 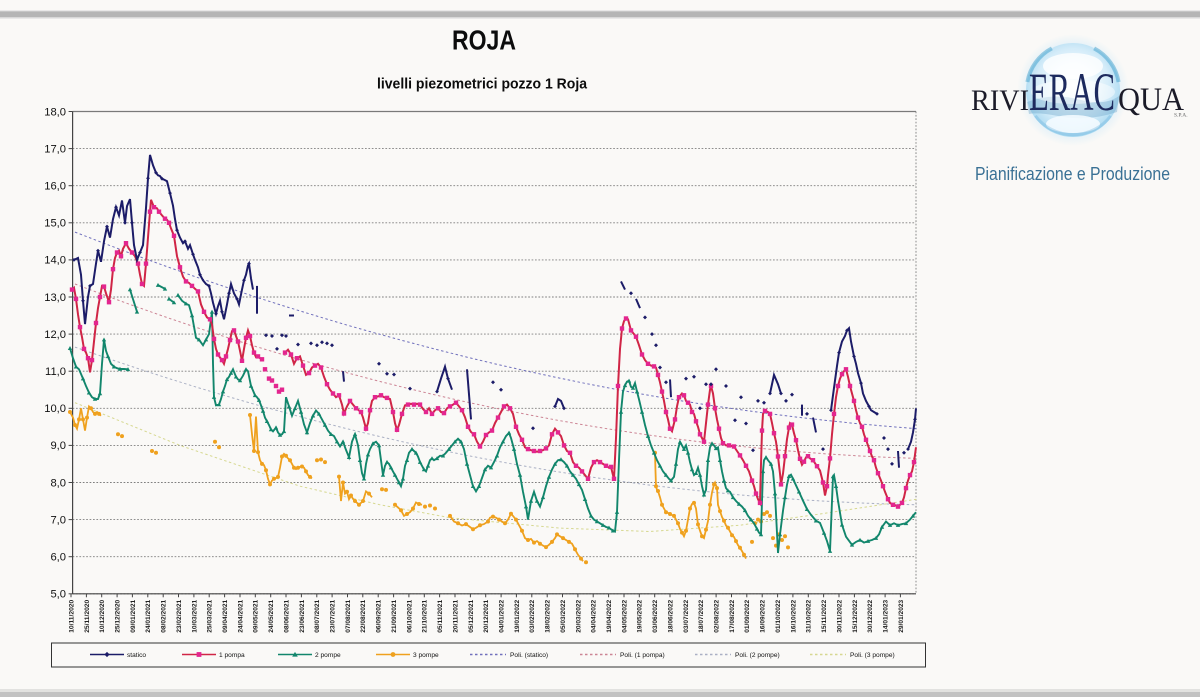 I want to click on svg-text: 15/12/2022, so click(x=855, y=615).